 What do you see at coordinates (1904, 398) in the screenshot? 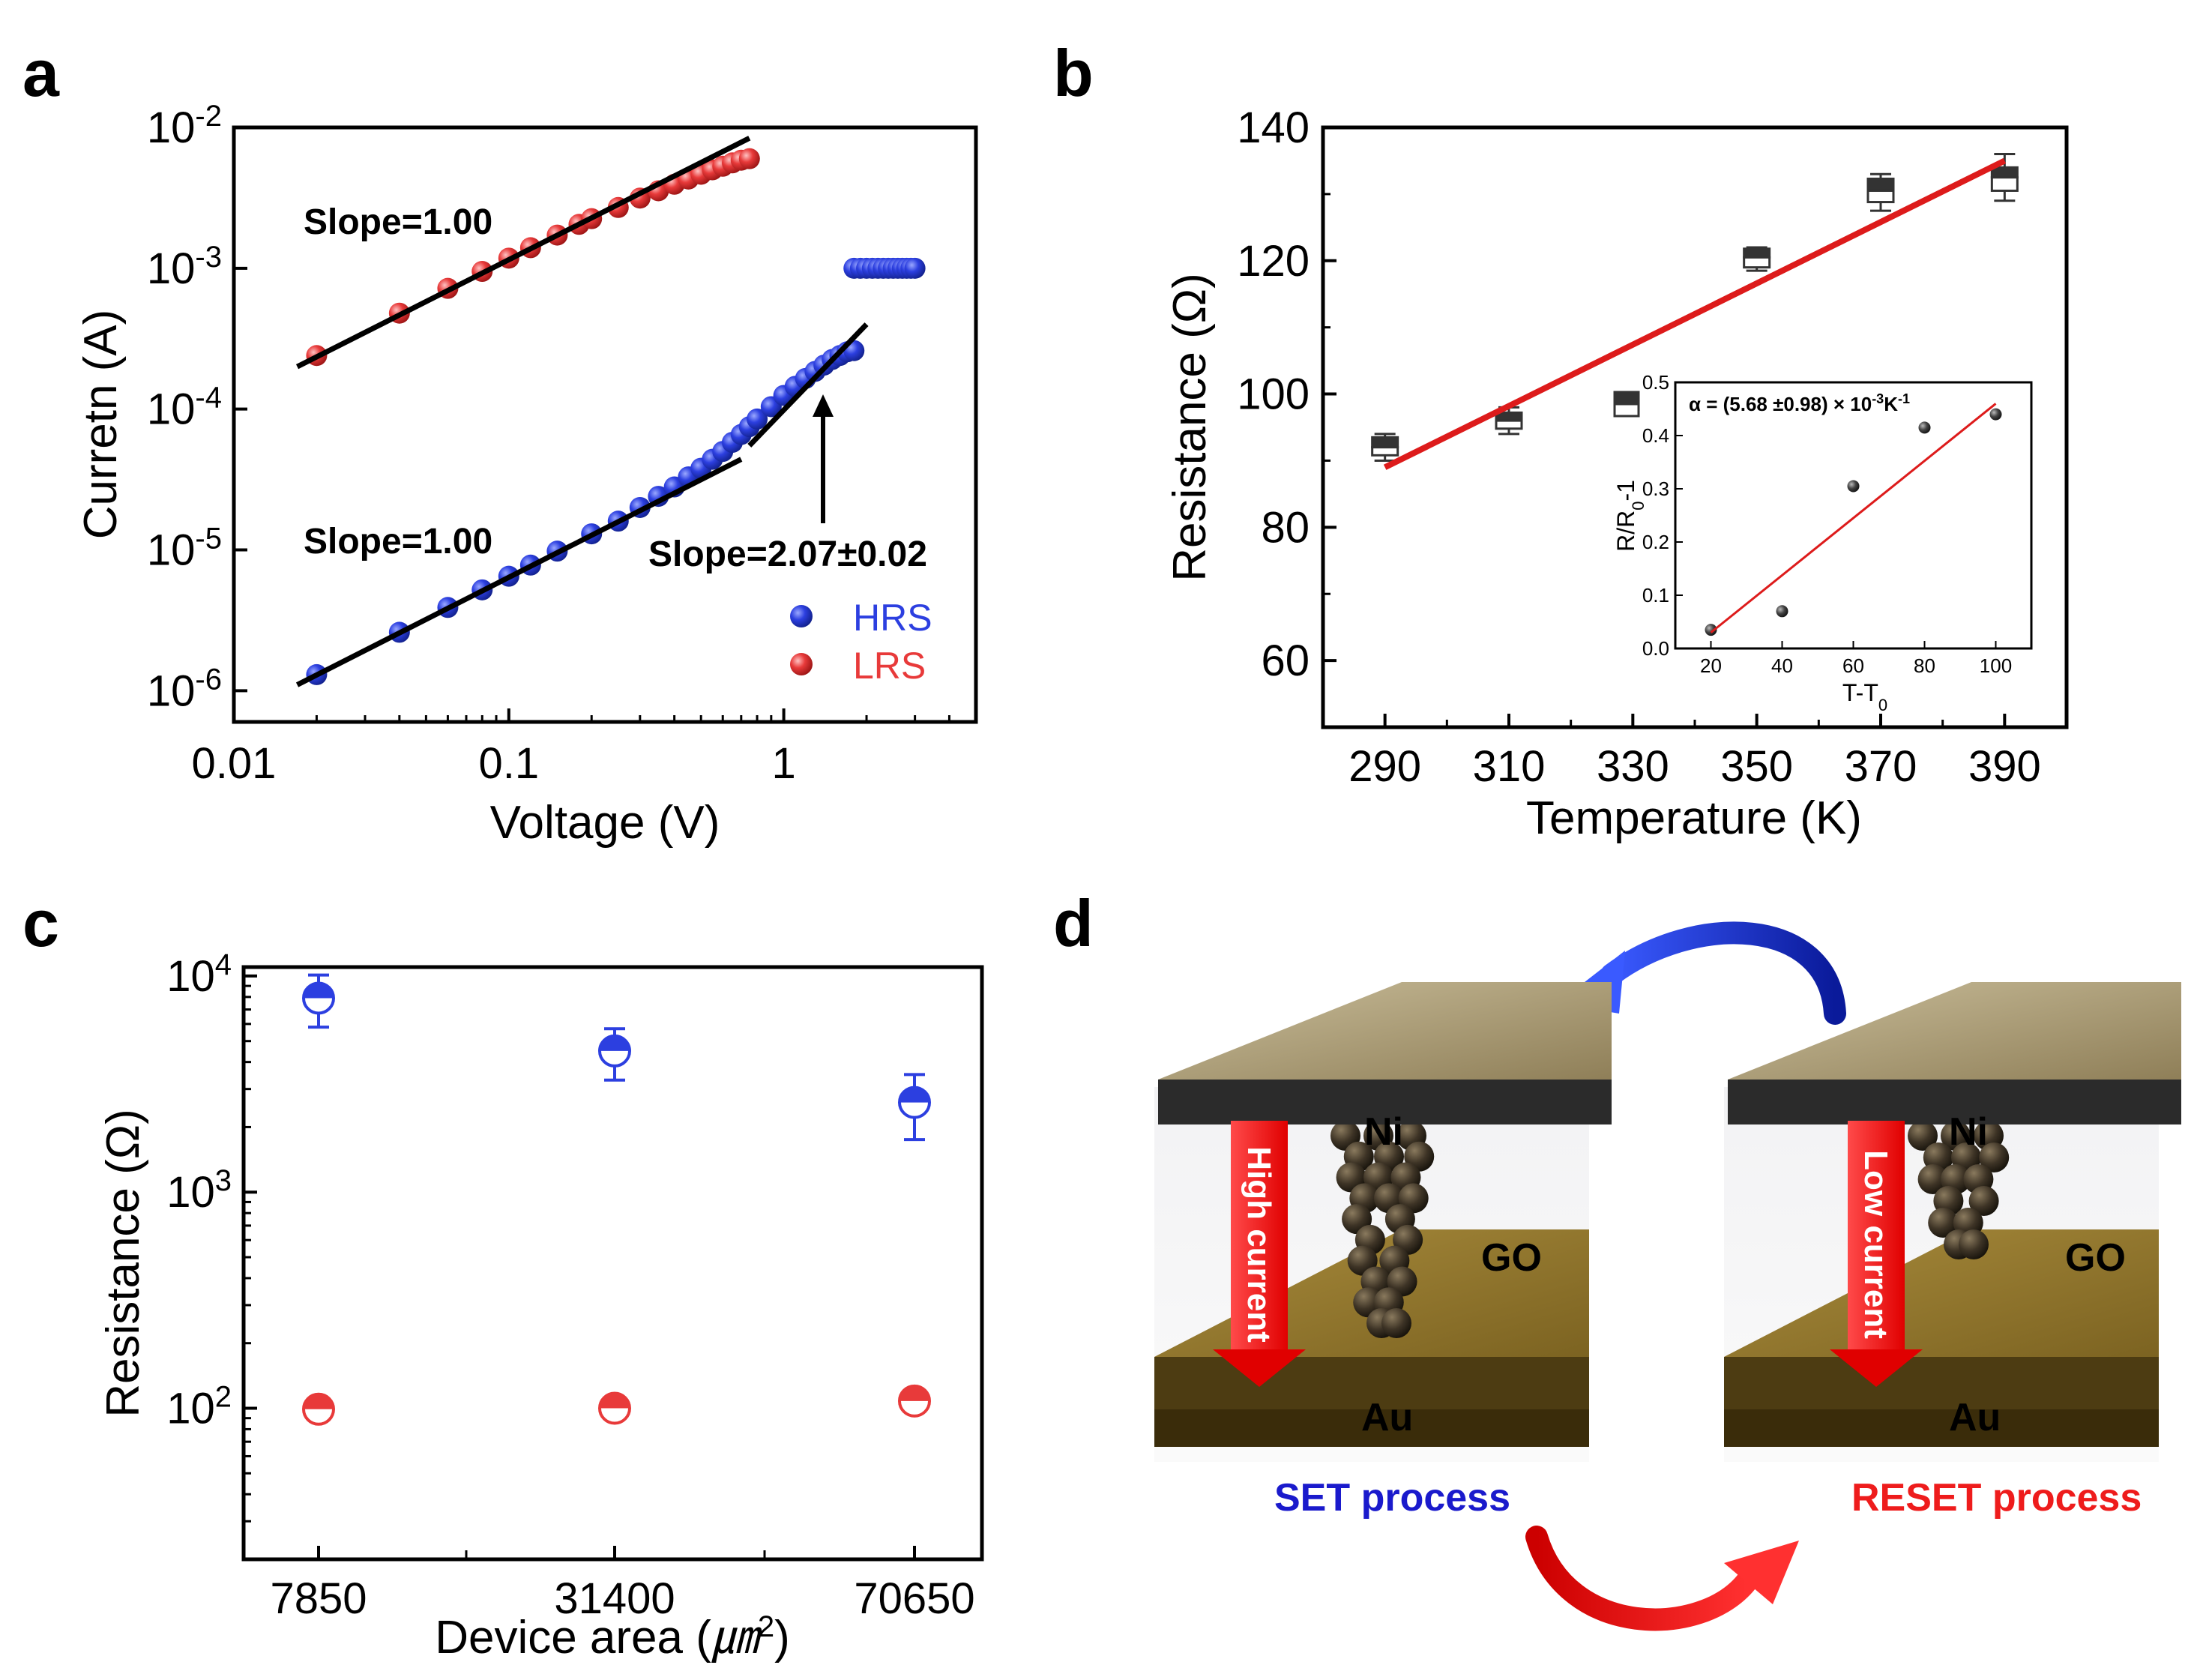
I see `inset-title-unit-exp: -1` at bounding box center [1904, 398].